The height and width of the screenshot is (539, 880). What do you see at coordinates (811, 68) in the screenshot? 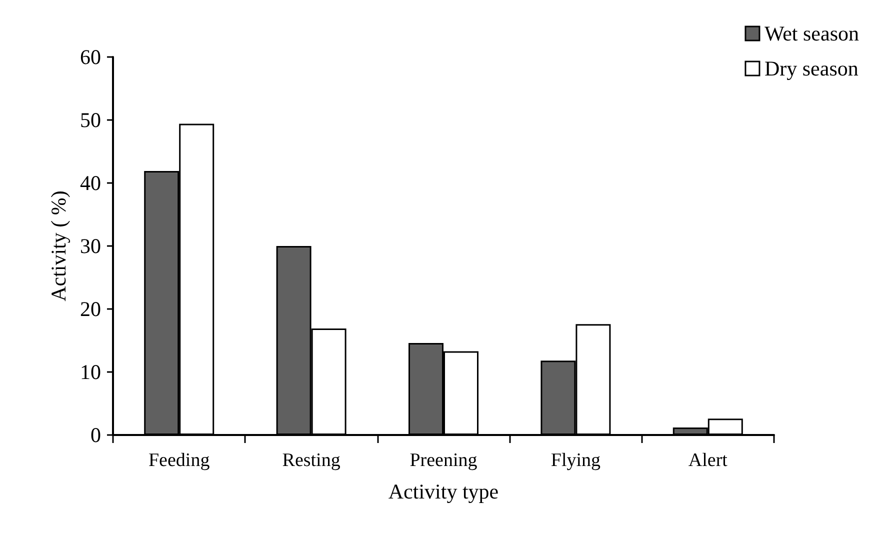
I see `legend-label: Dry season` at bounding box center [811, 68].